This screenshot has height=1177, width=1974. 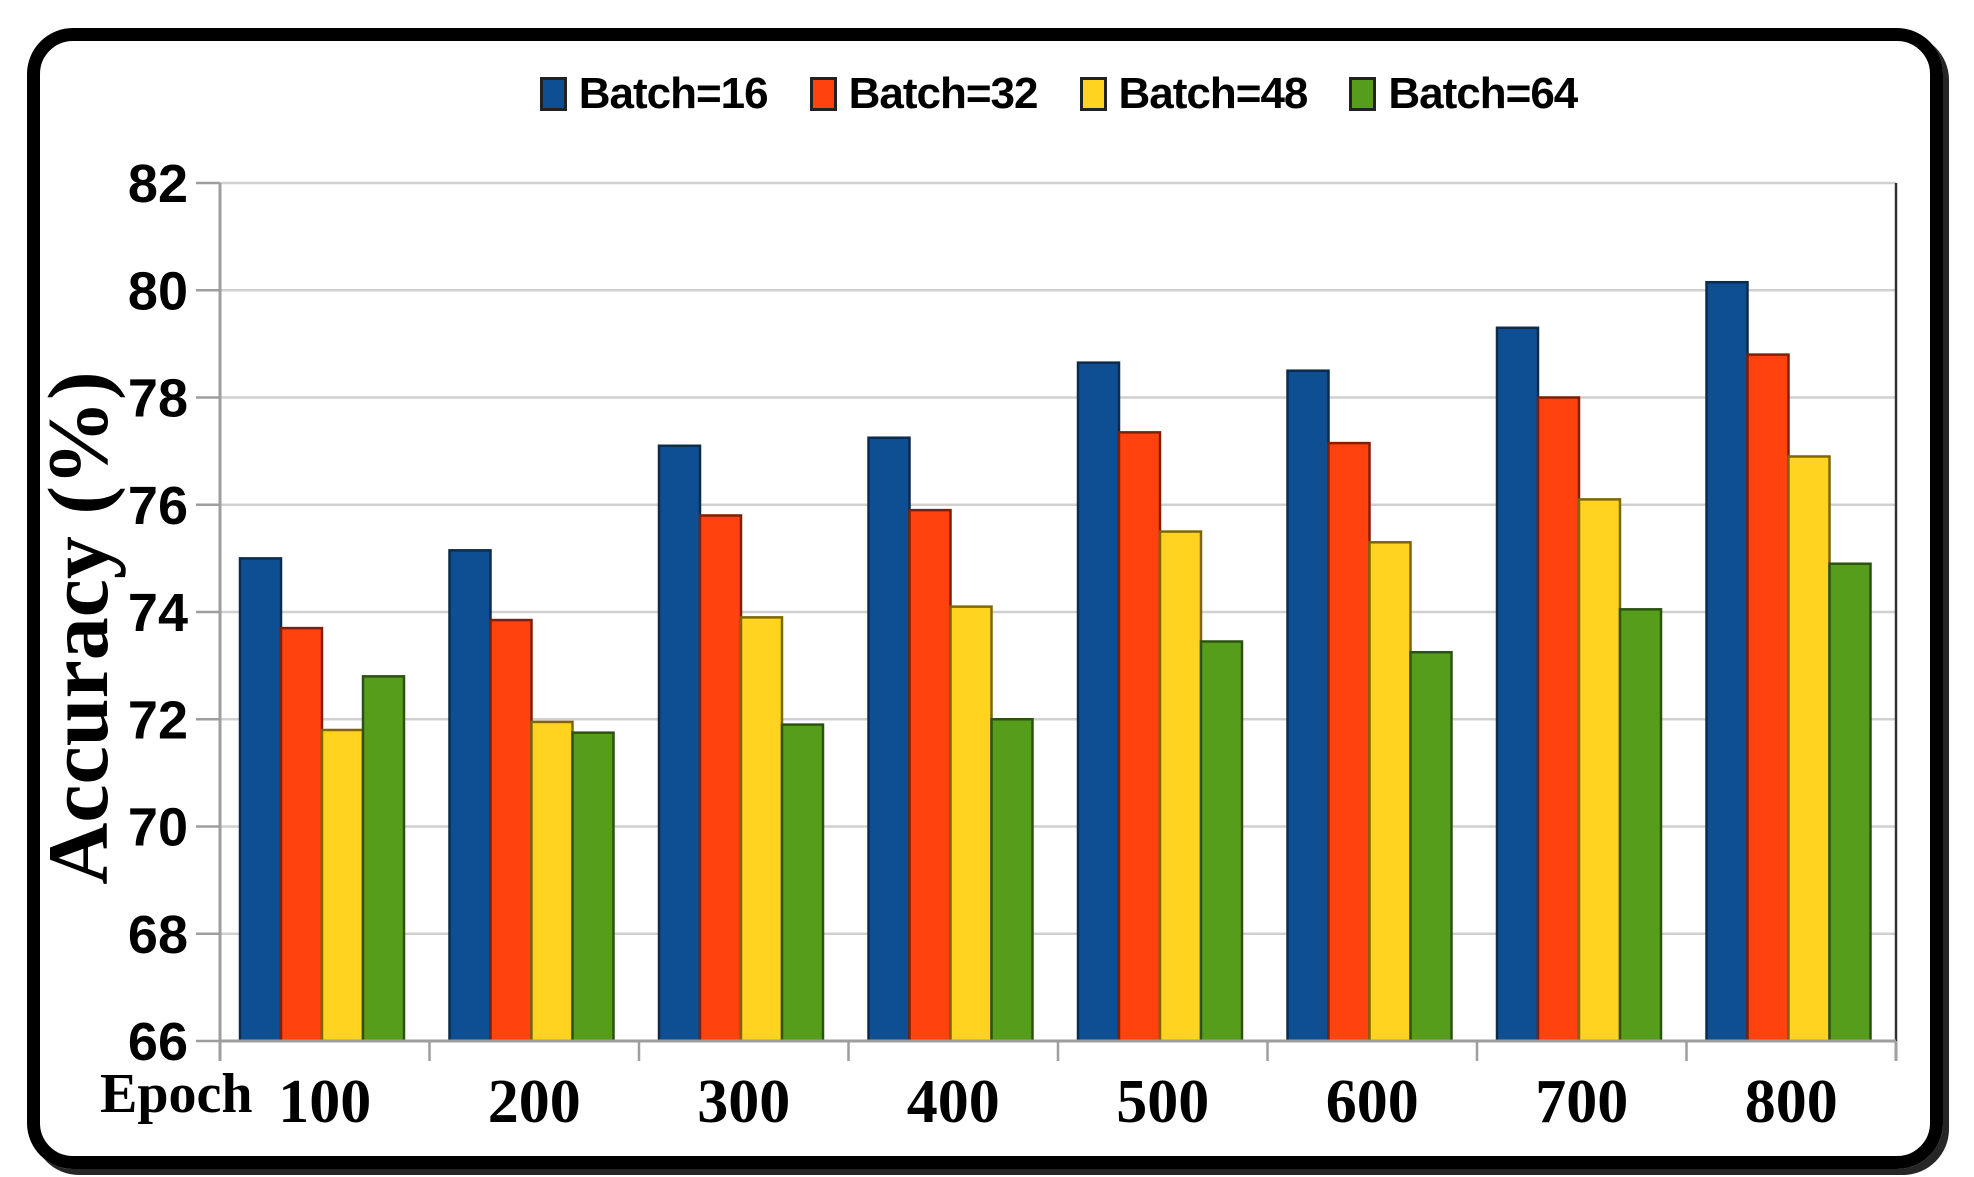 I want to click on legend-label-batch-48: Batch=48, so click(x=1213, y=93).